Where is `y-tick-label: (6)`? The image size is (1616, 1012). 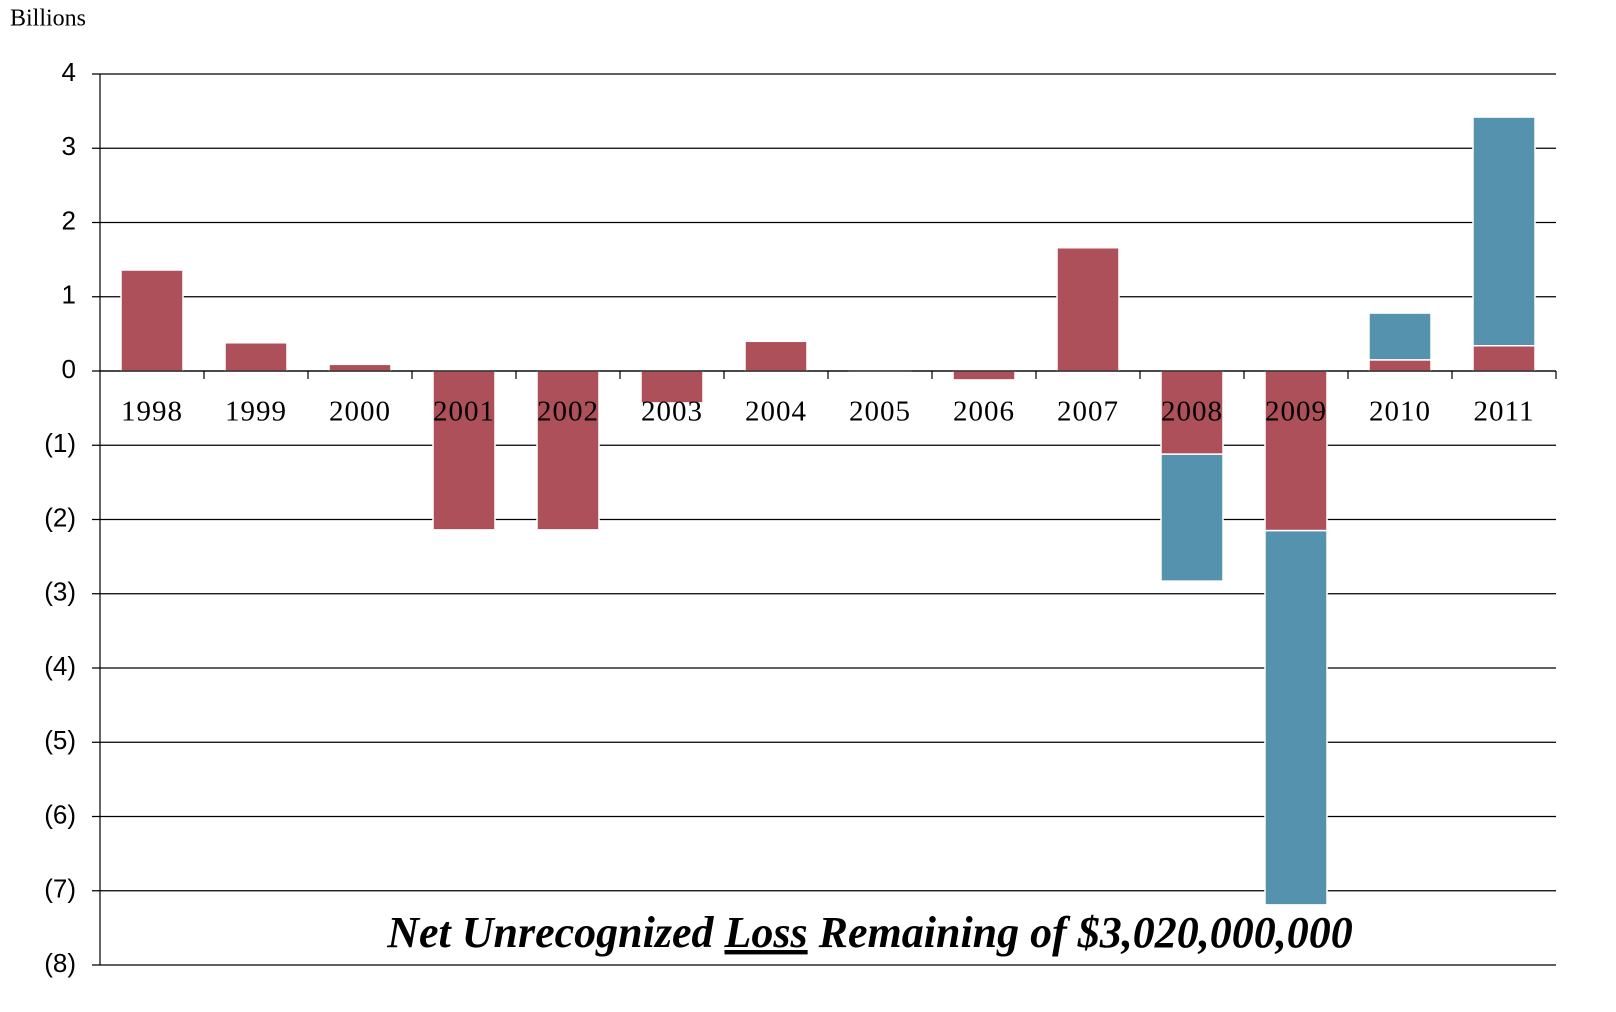
y-tick-label: (6) is located at coordinates (60, 814).